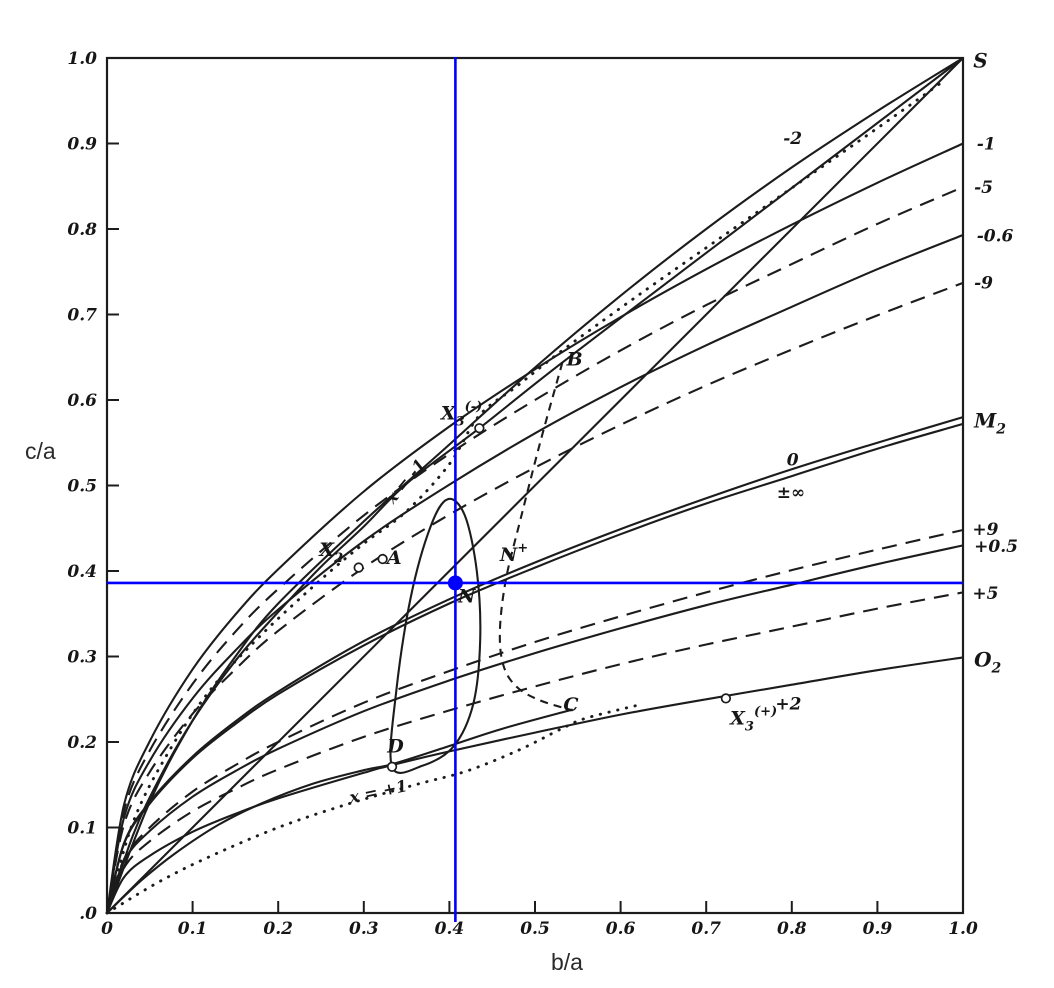 Image resolution: width=1054 pixels, height=988 pixels. What do you see at coordinates (393, 558) in the screenshot?
I see `label-a: A` at bounding box center [393, 558].